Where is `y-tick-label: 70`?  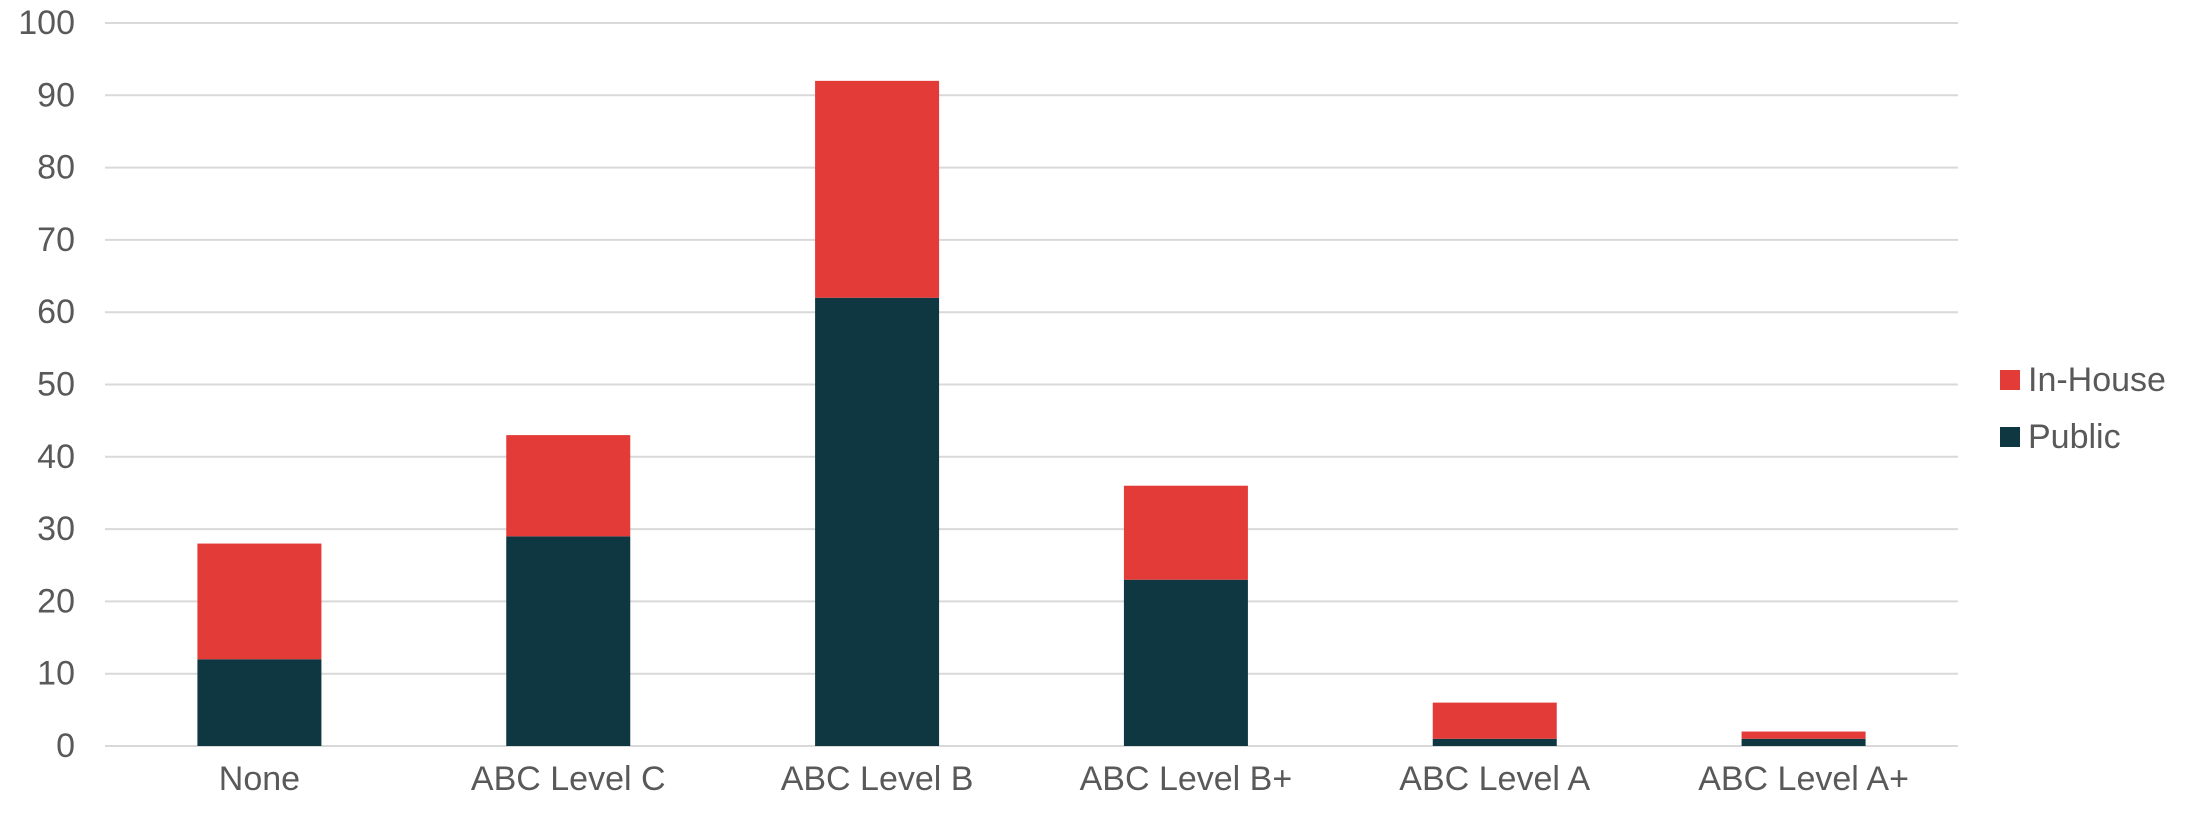 y-tick-label: 70 is located at coordinates (56, 240).